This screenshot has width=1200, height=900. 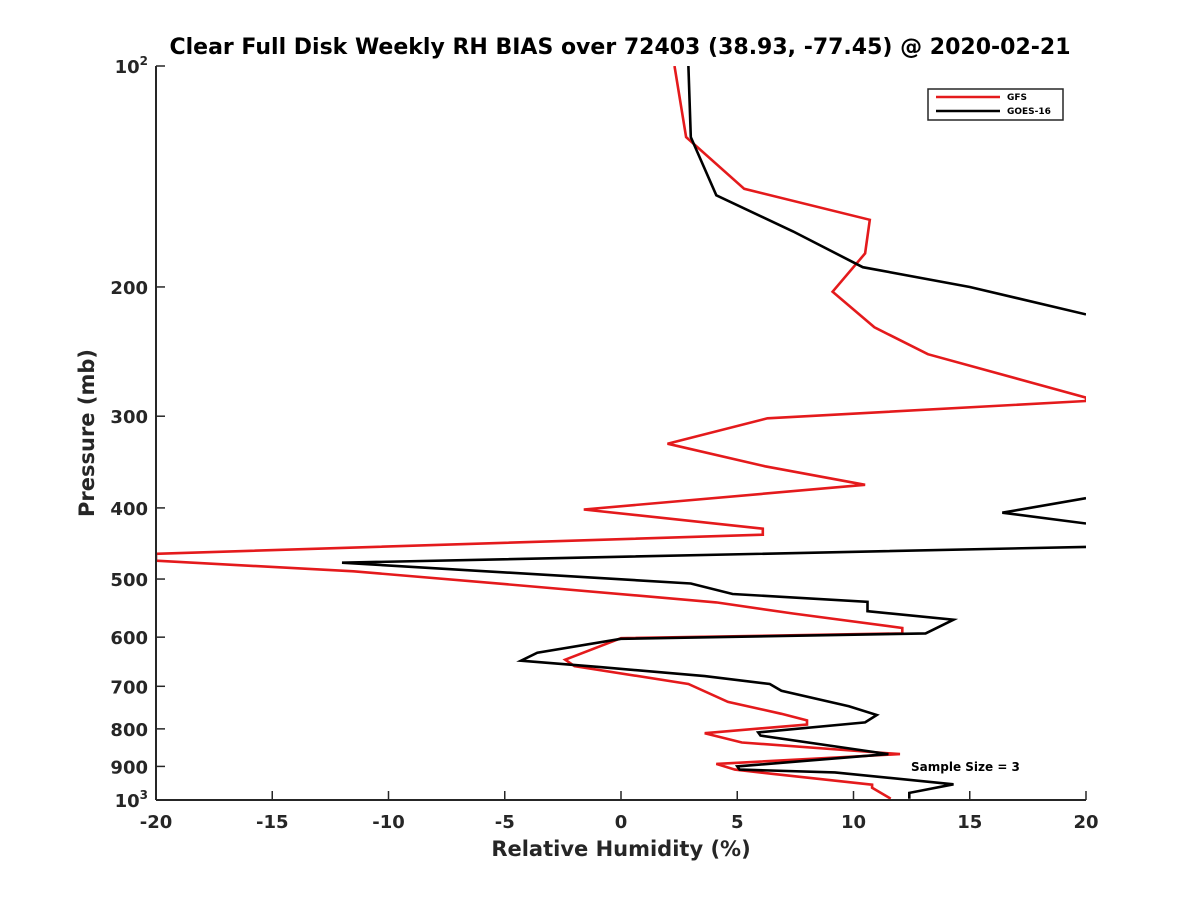 What do you see at coordinates (129, 580) in the screenshot?
I see `y-tick-label: 500` at bounding box center [129, 580].